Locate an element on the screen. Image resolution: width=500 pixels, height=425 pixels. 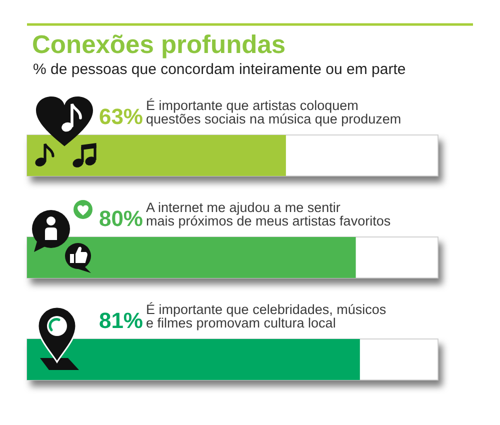
chart-subtitle: % de pessoas que concordam inteiramente ou em parte is located at coordinates (219, 69).